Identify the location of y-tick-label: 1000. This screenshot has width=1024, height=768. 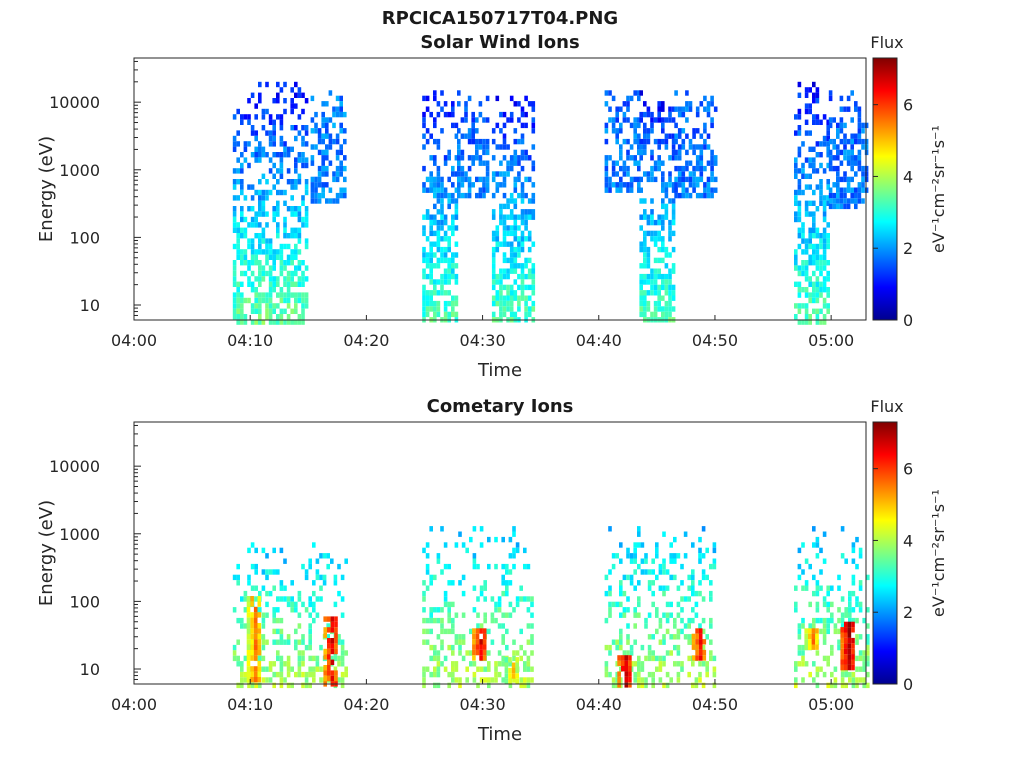
(79, 534).